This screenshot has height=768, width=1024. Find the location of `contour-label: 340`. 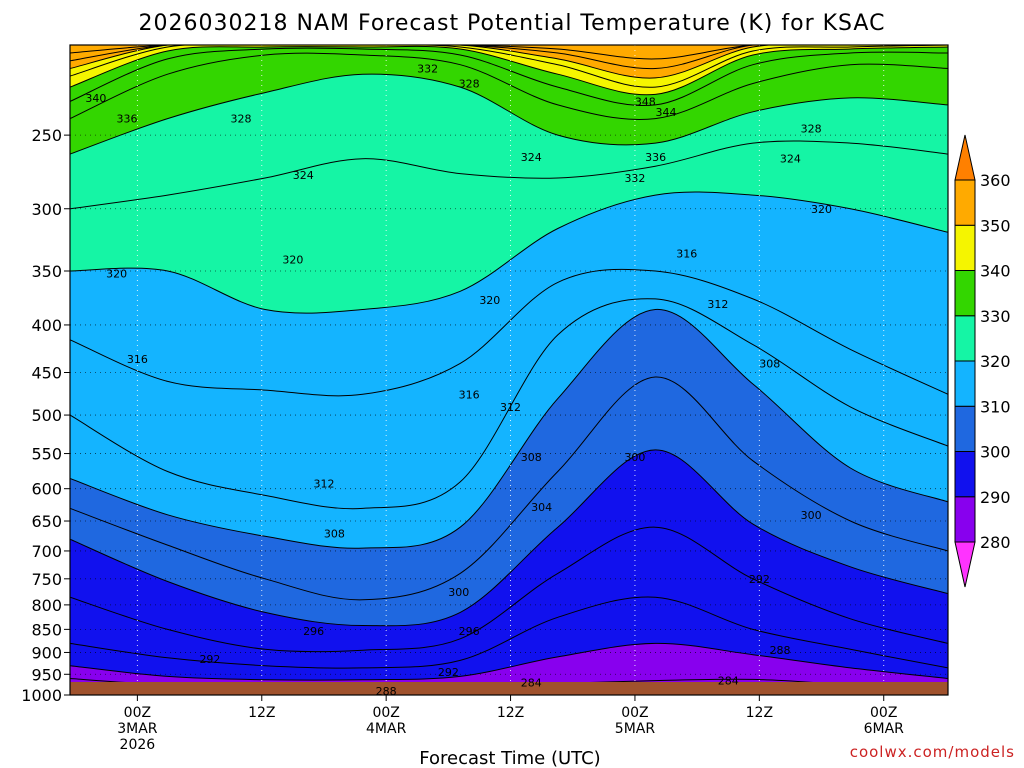

contour-label: 340 is located at coordinates (95, 98).